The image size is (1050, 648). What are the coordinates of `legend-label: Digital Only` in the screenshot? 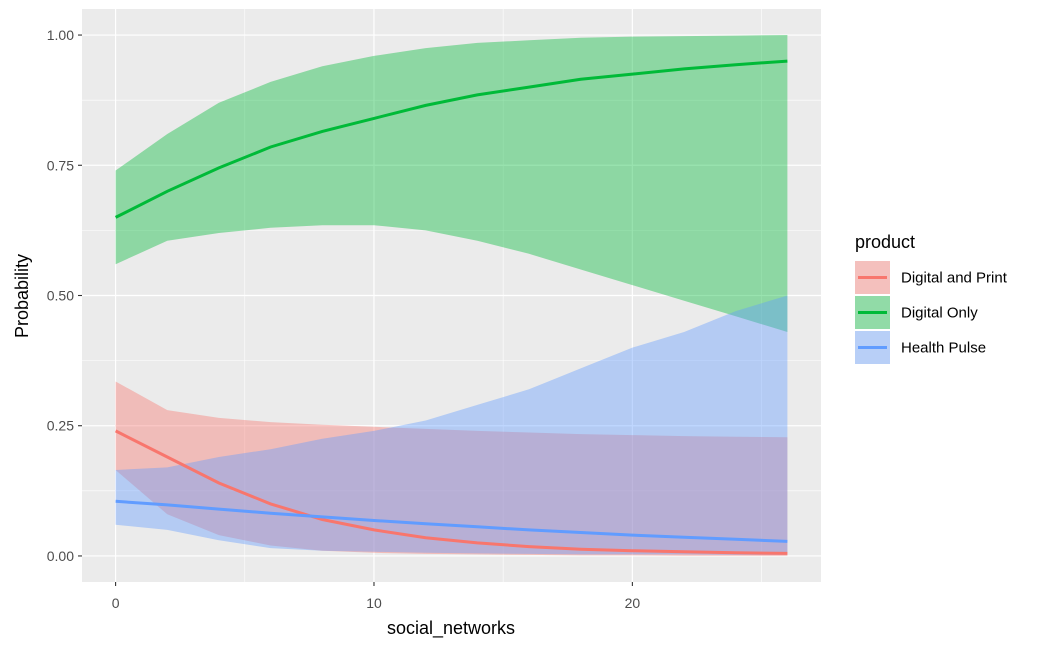 It's located at (939, 313).